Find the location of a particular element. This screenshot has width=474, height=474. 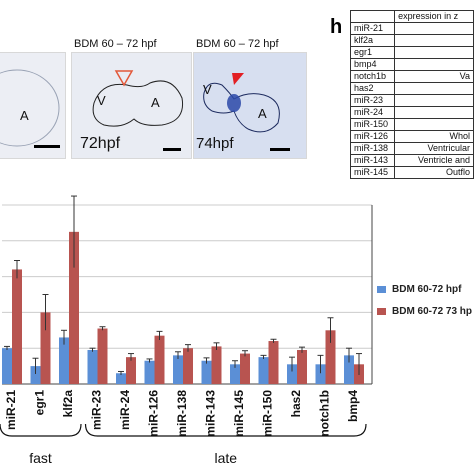

chamber-label-v-2: V is located at coordinates (101, 100).